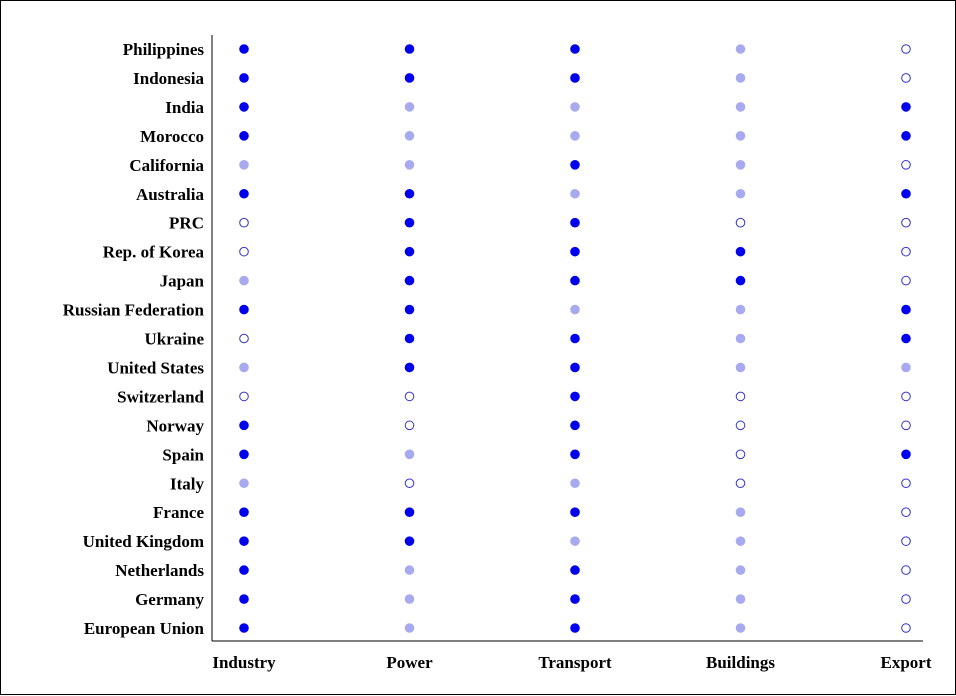 This screenshot has width=956, height=696. What do you see at coordinates (159, 570) in the screenshot?
I see `row-label: Netherlands` at bounding box center [159, 570].